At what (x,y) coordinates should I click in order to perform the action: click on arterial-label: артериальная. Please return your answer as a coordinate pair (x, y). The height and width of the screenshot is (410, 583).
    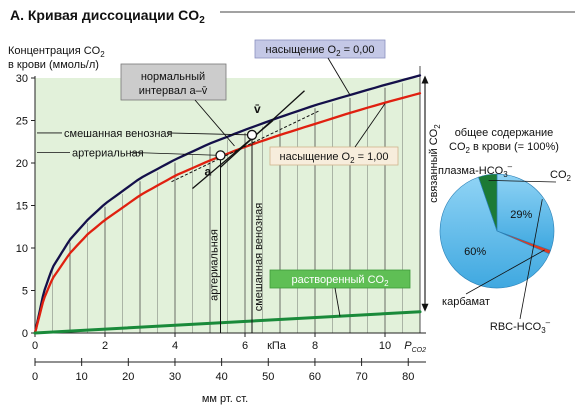
    Looking at the image, I should click on (108, 153).